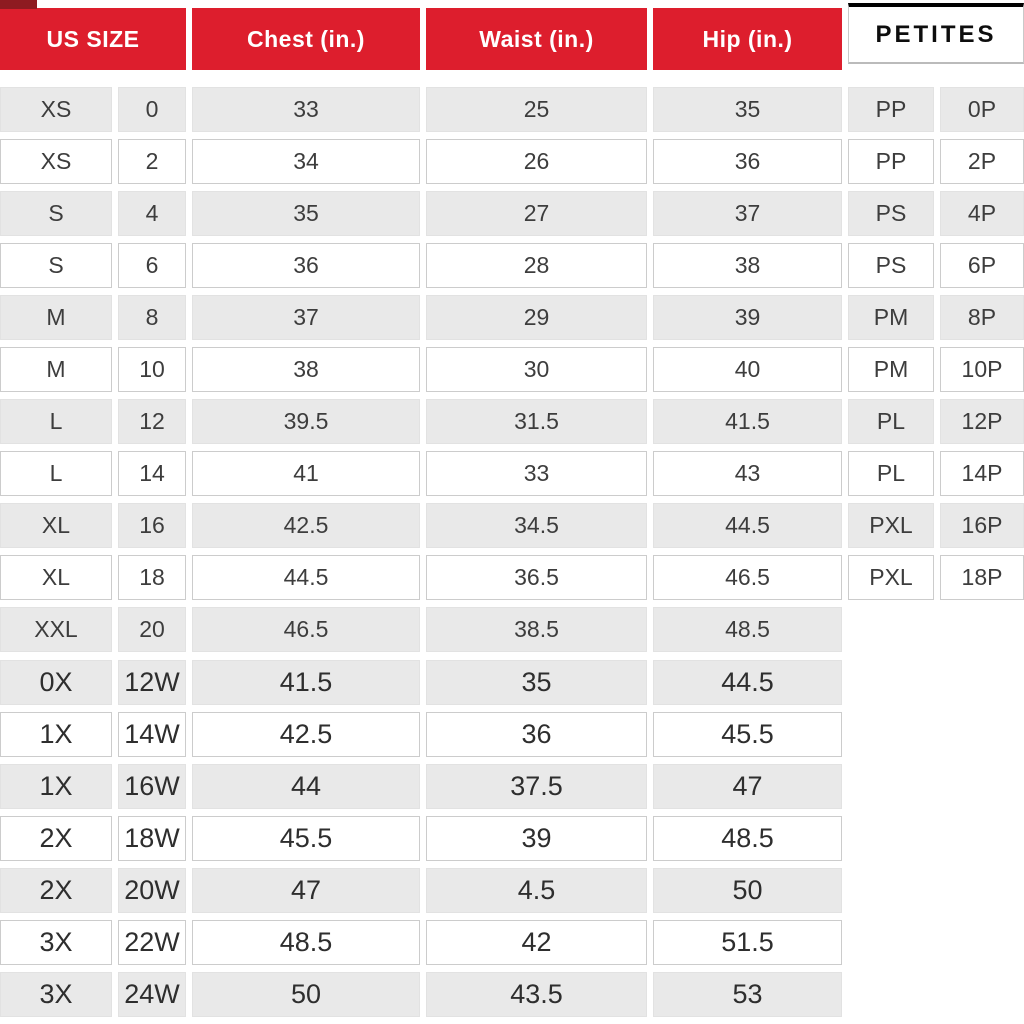 The width and height of the screenshot is (1024, 1024). Describe the element at coordinates (18, 4) in the screenshot. I see `corner-crop-artifact` at that location.